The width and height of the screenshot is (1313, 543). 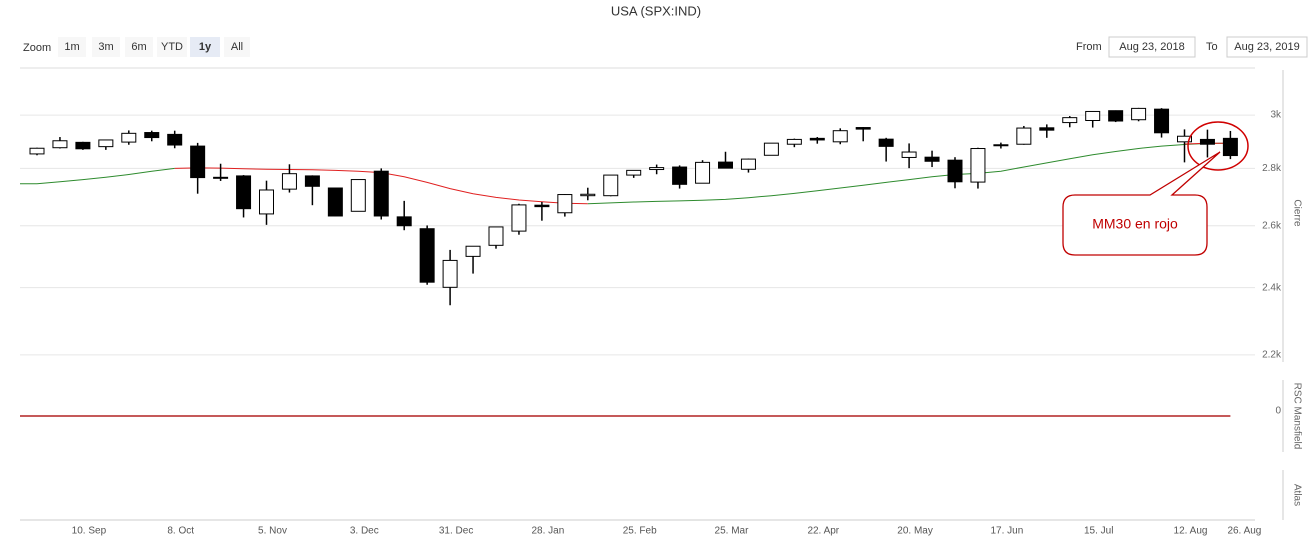 What do you see at coordinates (640, 531) in the screenshot?
I see `x-tick-label: 25. Feb` at bounding box center [640, 531].